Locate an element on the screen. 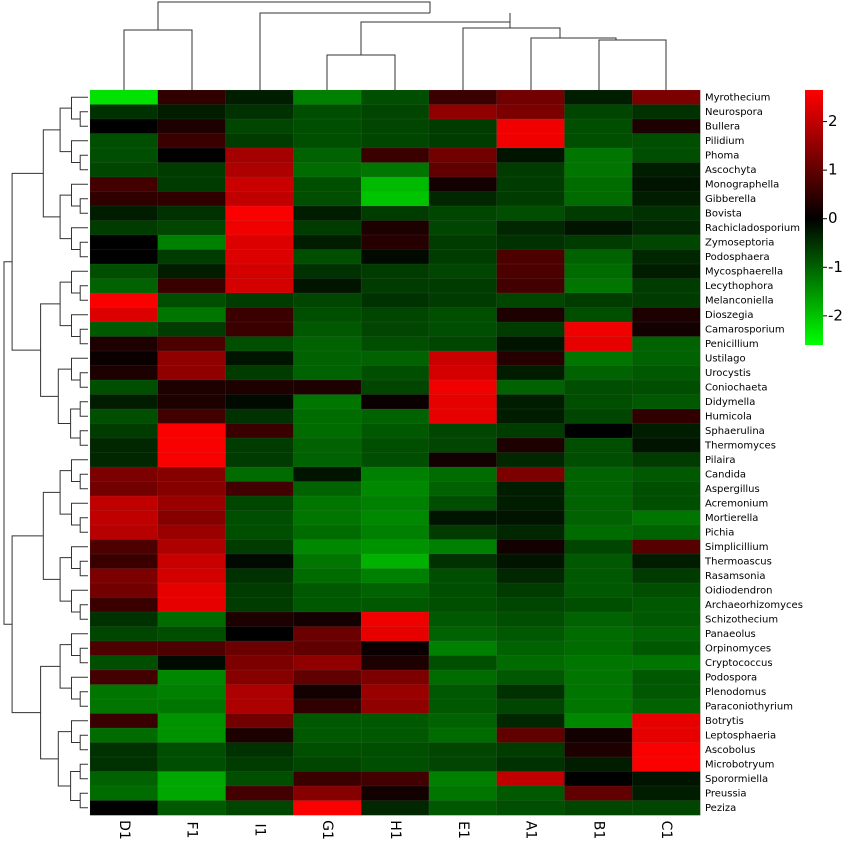  row-label: Panaeolus is located at coordinates (730, 634).